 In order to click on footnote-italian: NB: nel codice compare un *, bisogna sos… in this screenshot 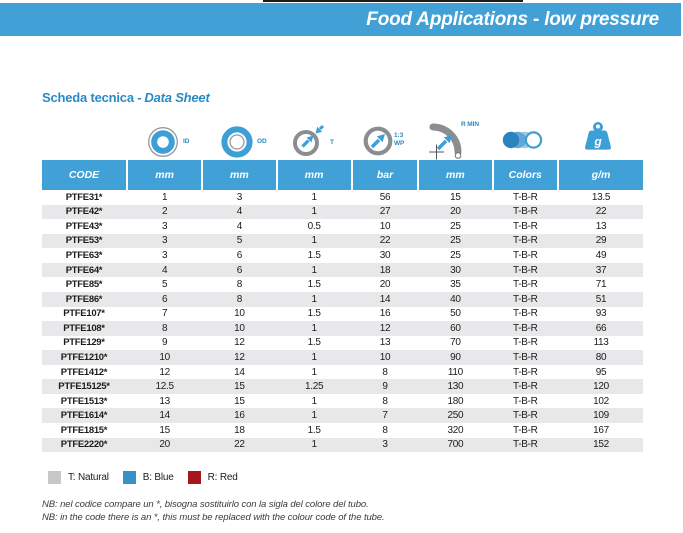, I will do `click(205, 504)`.